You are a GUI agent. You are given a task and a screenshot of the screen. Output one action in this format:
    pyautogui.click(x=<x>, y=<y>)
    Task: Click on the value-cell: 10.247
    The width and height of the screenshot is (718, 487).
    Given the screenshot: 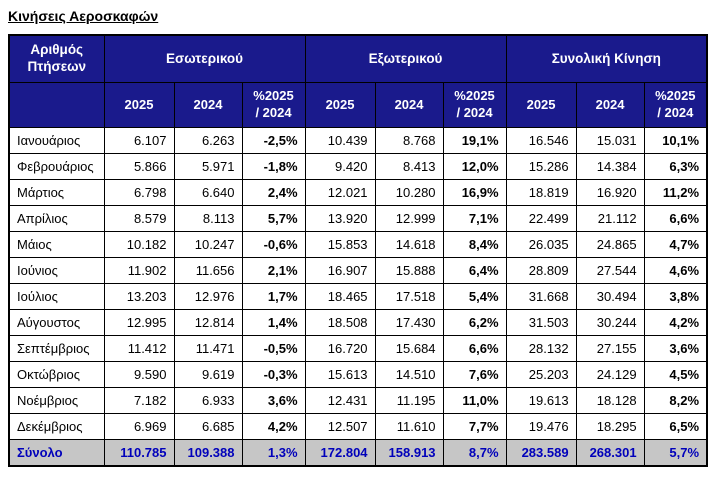 What is the action you would take?
    pyautogui.click(x=208, y=244)
    